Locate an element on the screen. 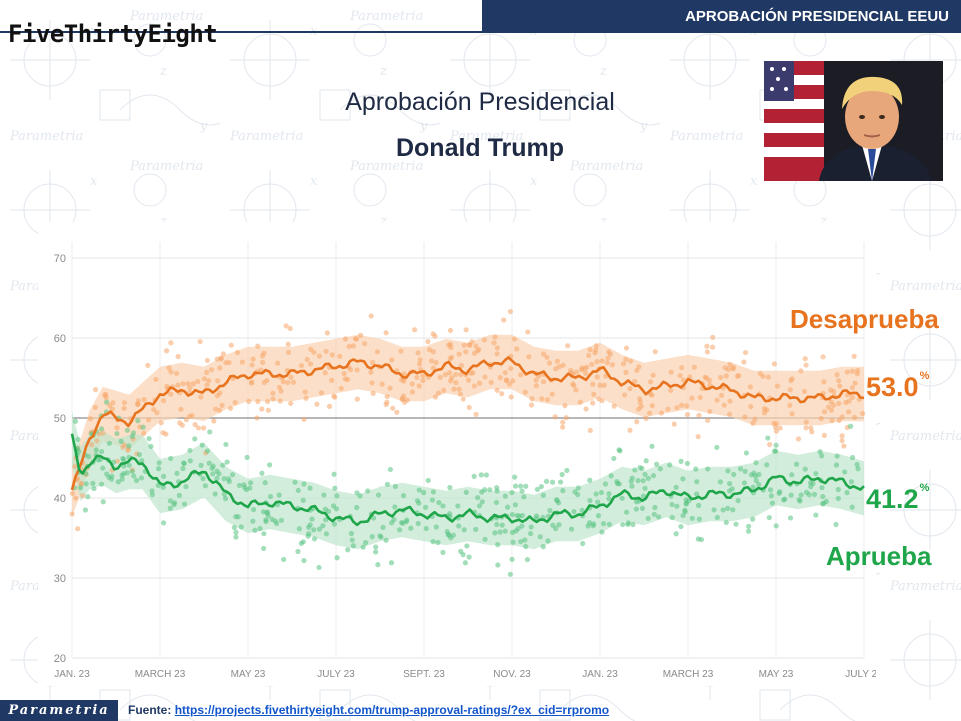 This screenshot has width=961, height=721. page-subtitle: Donald Trump is located at coordinates (480, 148).